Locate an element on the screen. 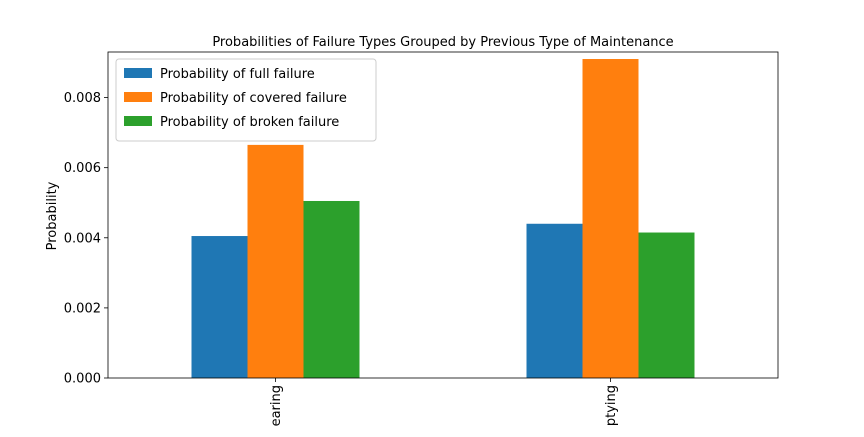 This screenshot has height=437, width=864. legend-label: Probability of full failure is located at coordinates (237, 74).